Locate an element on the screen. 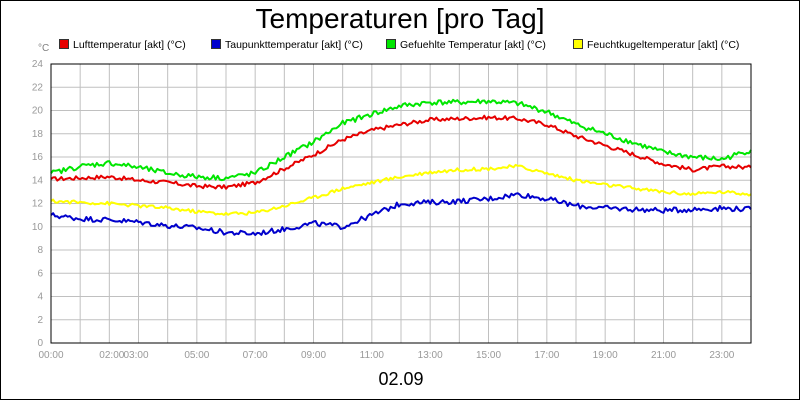 The image size is (800, 400). x-tick-label: 05:00 is located at coordinates (196, 355).